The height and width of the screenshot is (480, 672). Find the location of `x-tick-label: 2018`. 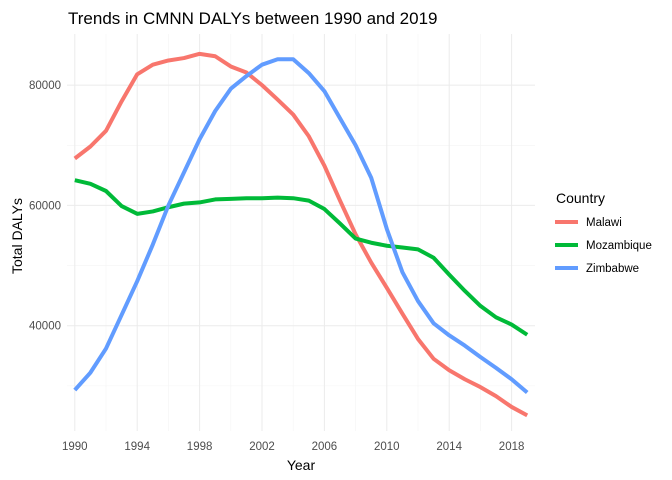

x-tick-label: 2018 is located at coordinates (512, 447).